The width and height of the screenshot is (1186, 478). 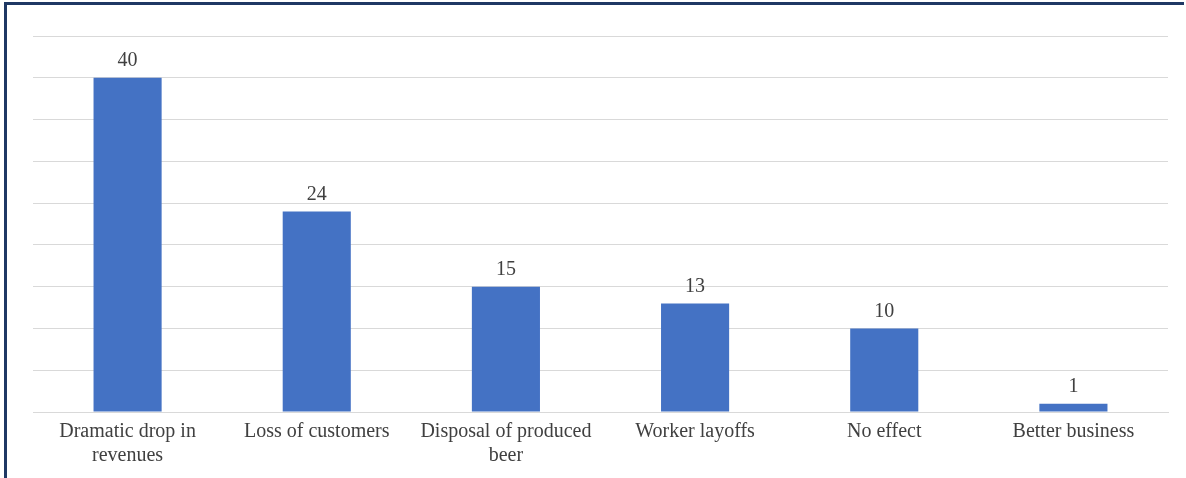 I want to click on data-label: 24, so click(x=316, y=192).